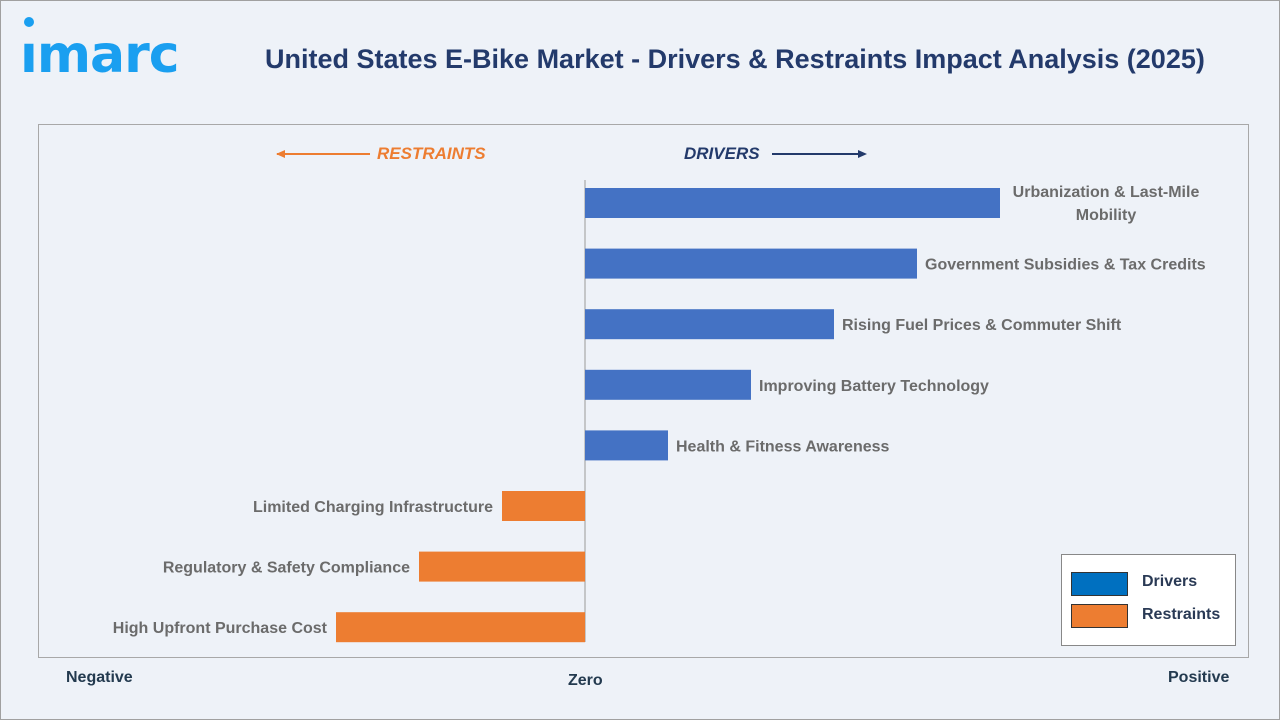 This screenshot has width=1280, height=720. What do you see at coordinates (722, 153) in the screenshot?
I see `drivers-direction-label: DRIVERS` at bounding box center [722, 153].